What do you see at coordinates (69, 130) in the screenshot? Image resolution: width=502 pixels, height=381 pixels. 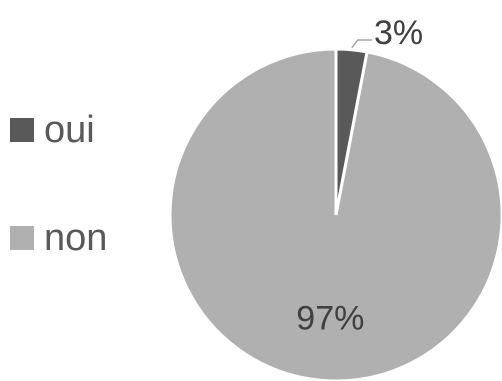 I see `legend-label-oui: oui` at bounding box center [69, 130].